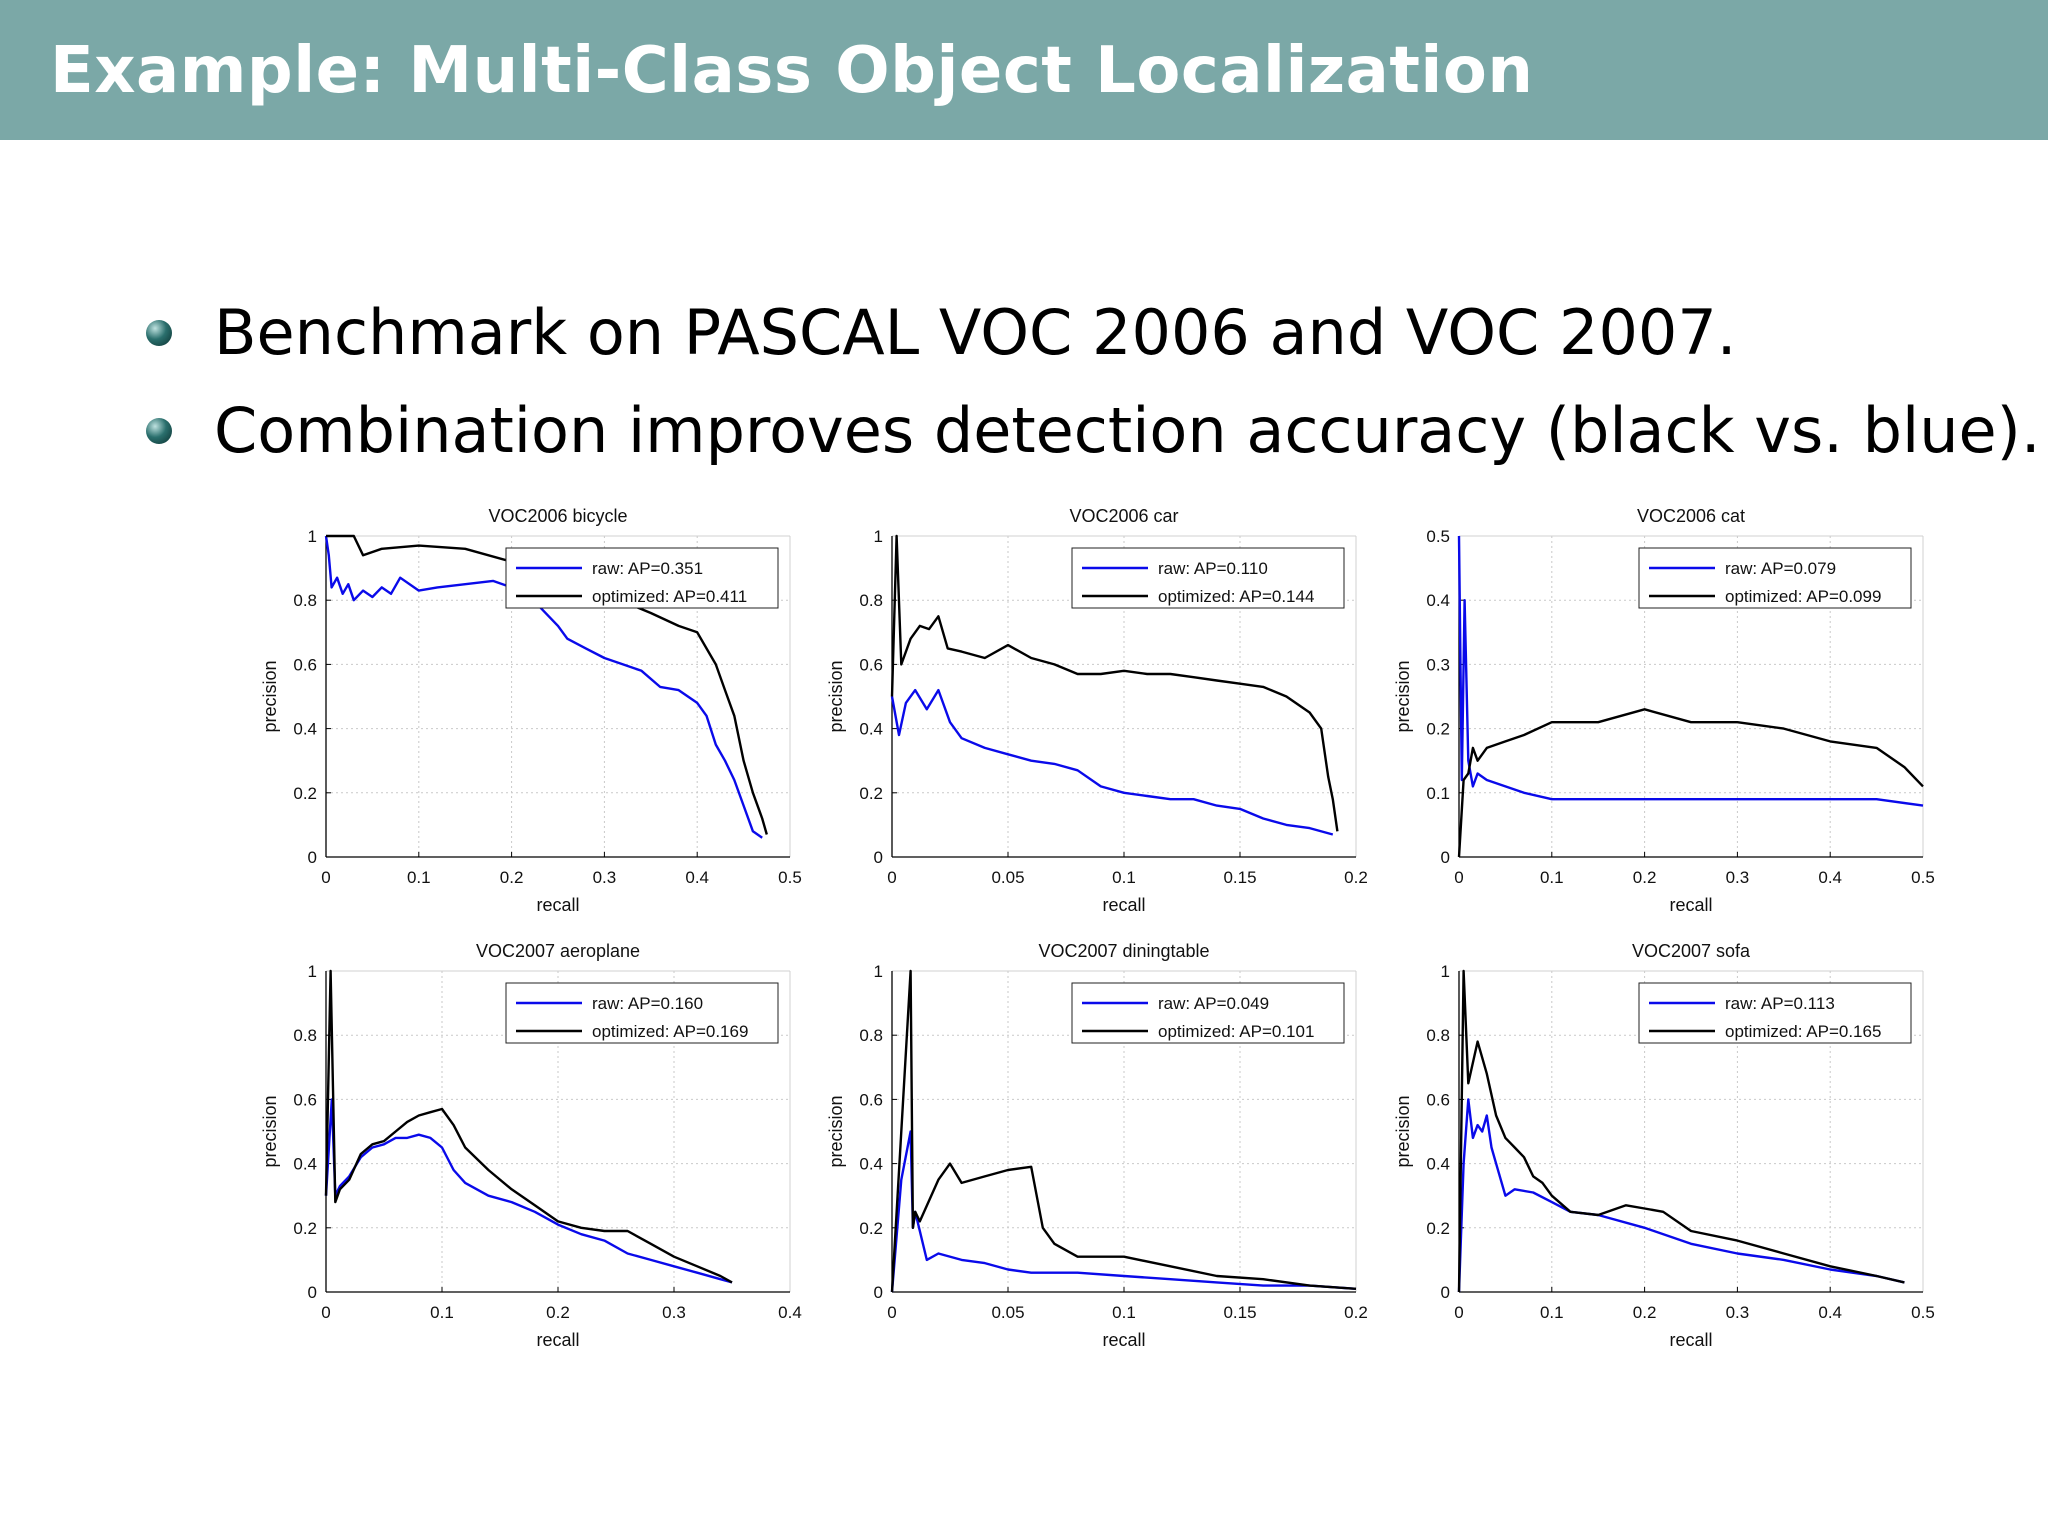 This screenshot has width=2048, height=1536. What do you see at coordinates (1236, 596) in the screenshot?
I see `legend-label: optimized: AP=0.144` at bounding box center [1236, 596].